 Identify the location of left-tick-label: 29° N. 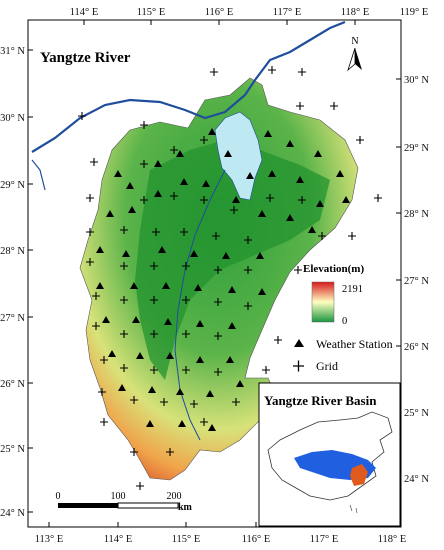
(12, 185).